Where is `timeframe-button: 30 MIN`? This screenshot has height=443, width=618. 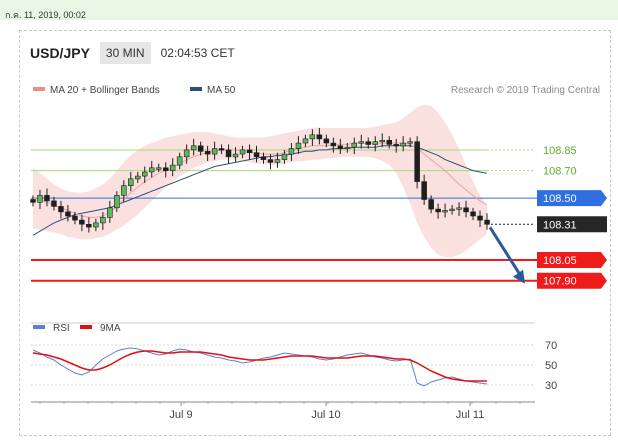
timeframe-button: 30 MIN is located at coordinates (125, 53).